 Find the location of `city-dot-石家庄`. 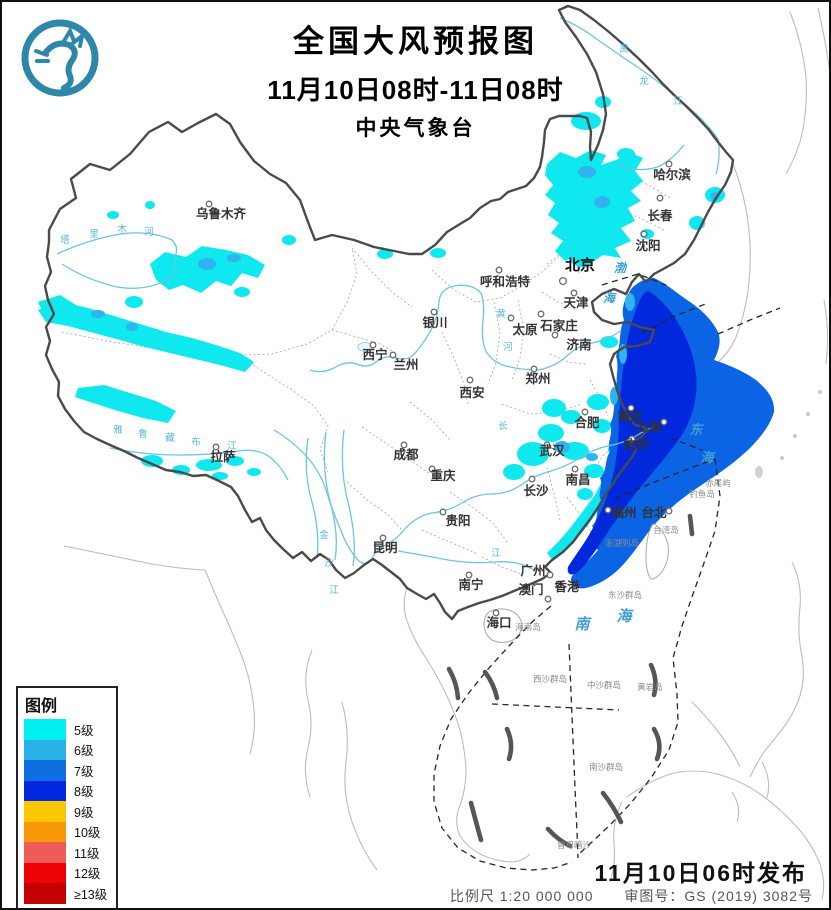

city-dot-石家庄 is located at coordinates (541, 314).